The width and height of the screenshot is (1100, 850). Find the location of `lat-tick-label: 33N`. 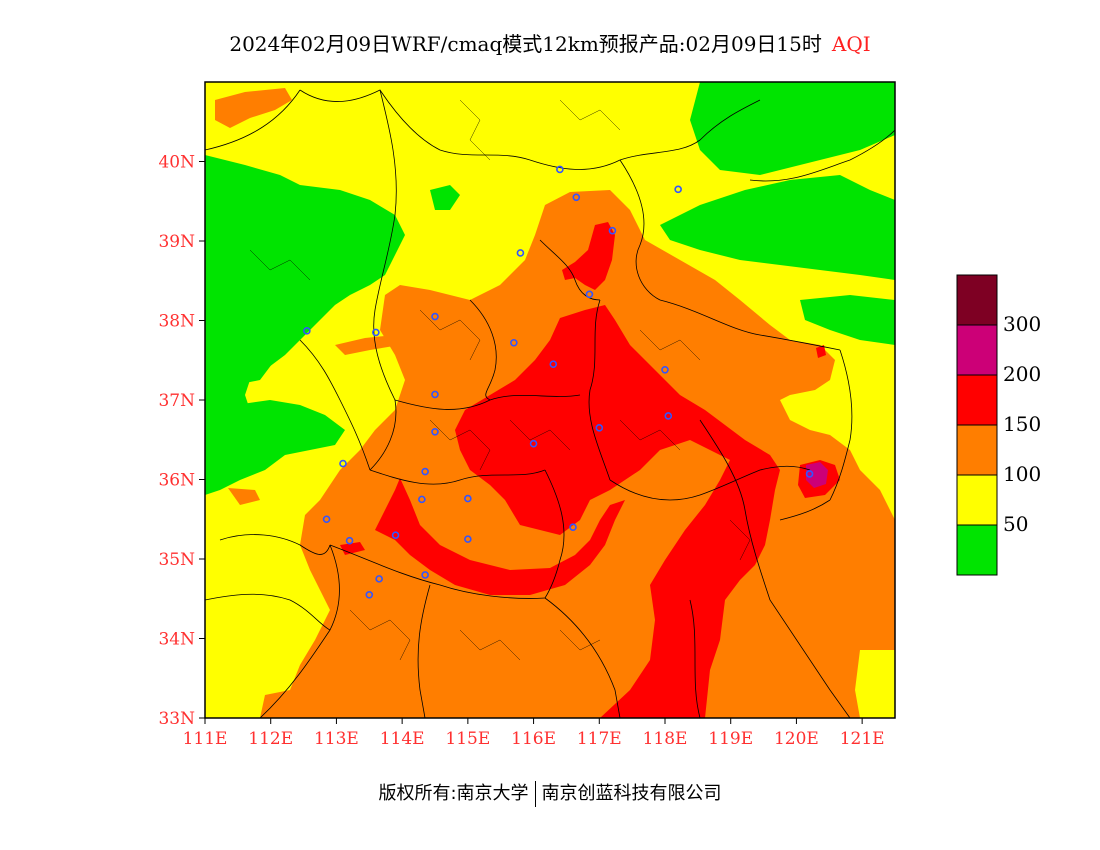

lat-tick-label: 33N is located at coordinates (176, 719).